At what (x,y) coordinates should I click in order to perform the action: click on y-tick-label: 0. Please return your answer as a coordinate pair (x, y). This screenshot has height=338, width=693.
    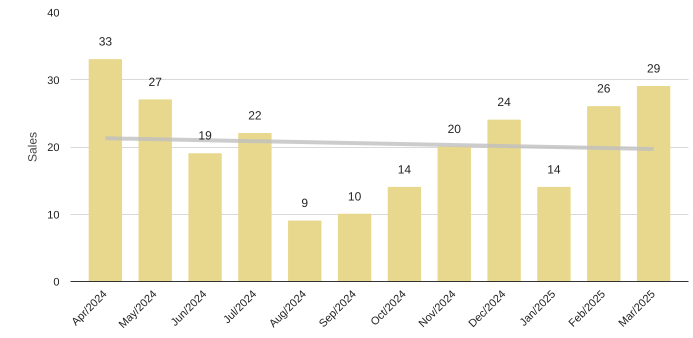
    Looking at the image, I should click on (56, 282).